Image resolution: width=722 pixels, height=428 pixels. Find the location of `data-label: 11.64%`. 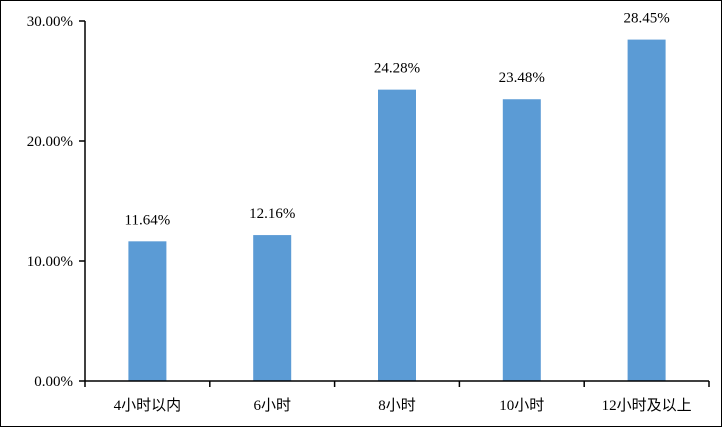

data-label: 11.64% is located at coordinates (148, 220).